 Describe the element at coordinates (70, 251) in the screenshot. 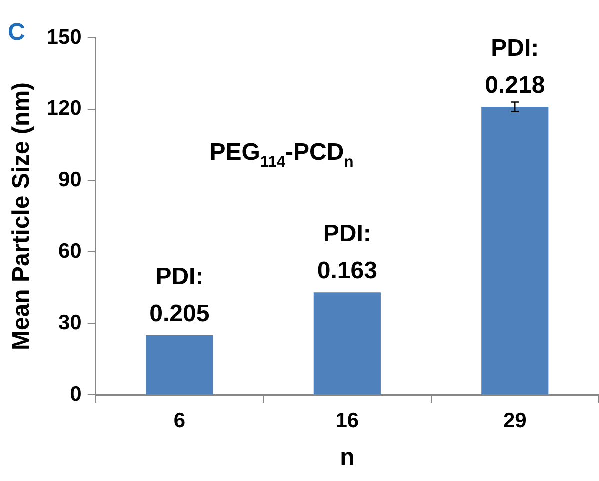

I see `y-tick-label: 60` at that location.